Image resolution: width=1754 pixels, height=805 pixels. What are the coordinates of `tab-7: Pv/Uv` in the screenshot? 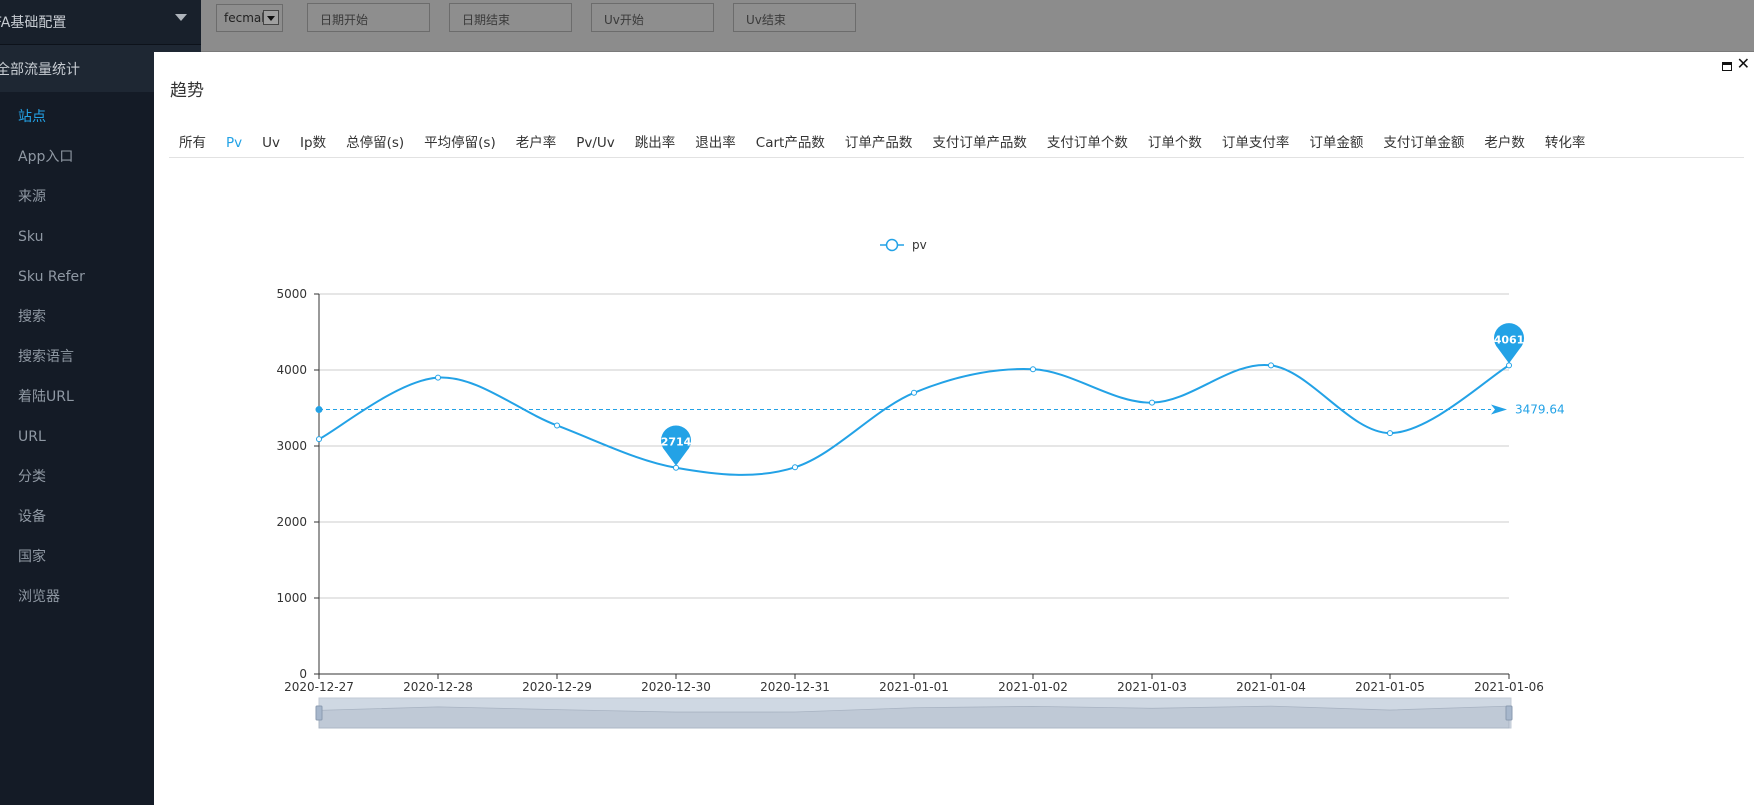 It's located at (595, 143).